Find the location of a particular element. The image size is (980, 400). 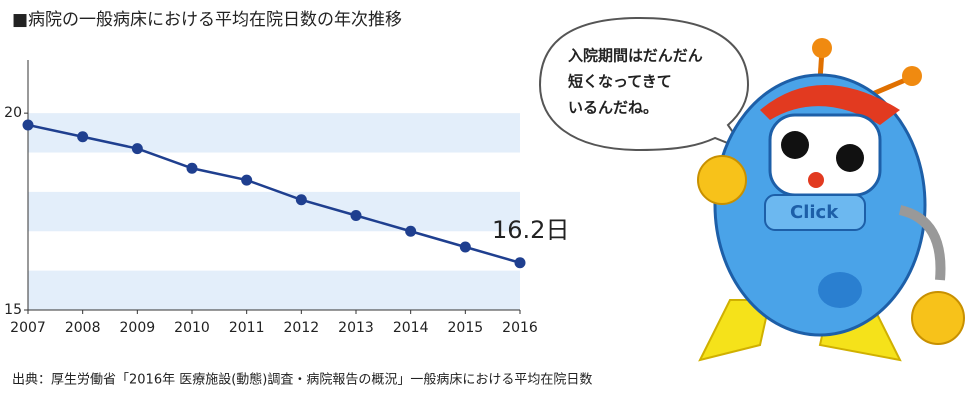

y-tick-label: 20 is located at coordinates (13, 113).